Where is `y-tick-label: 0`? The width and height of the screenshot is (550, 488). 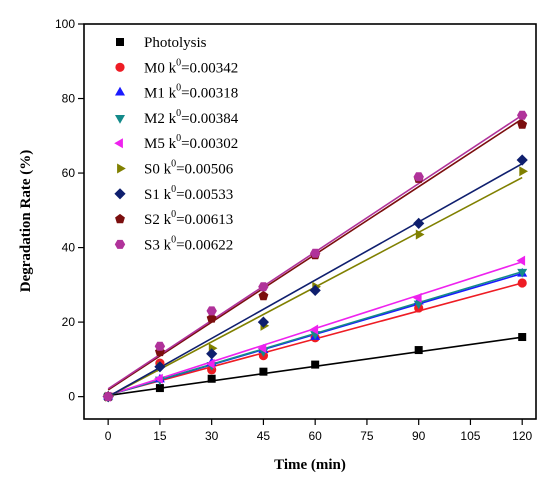 y-tick-label: 0 is located at coordinates (71, 397).